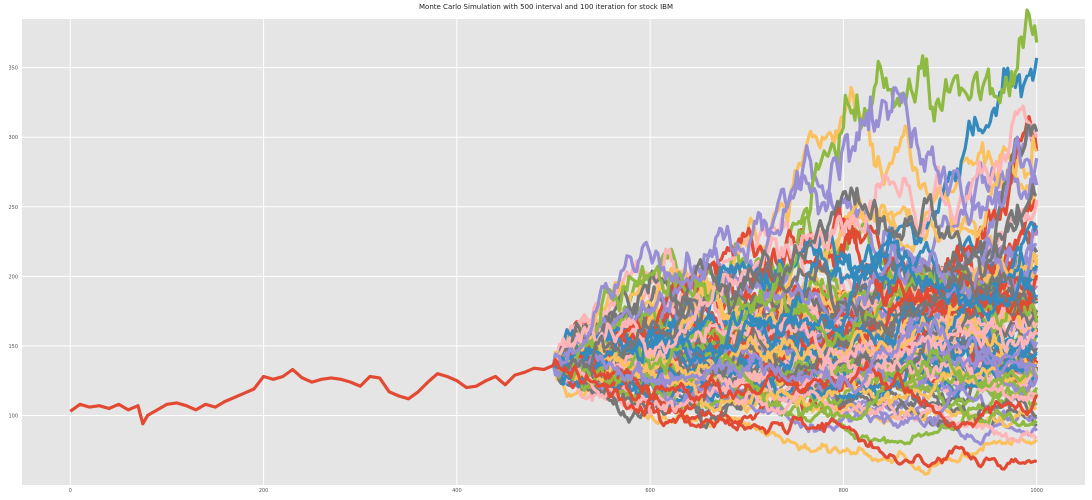  What do you see at coordinates (13, 347) in the screenshot?
I see `y-tick-label: 150` at bounding box center [13, 347].